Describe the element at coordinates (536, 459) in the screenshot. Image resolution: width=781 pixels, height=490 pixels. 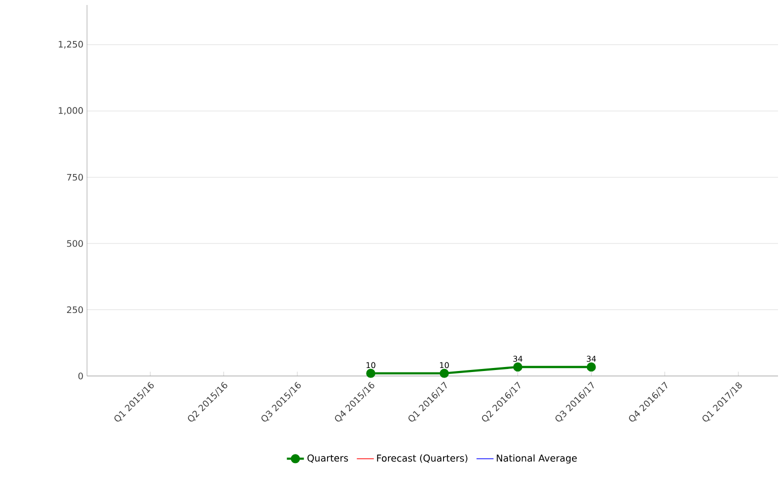
I see `legend-label: National Average` at that location.